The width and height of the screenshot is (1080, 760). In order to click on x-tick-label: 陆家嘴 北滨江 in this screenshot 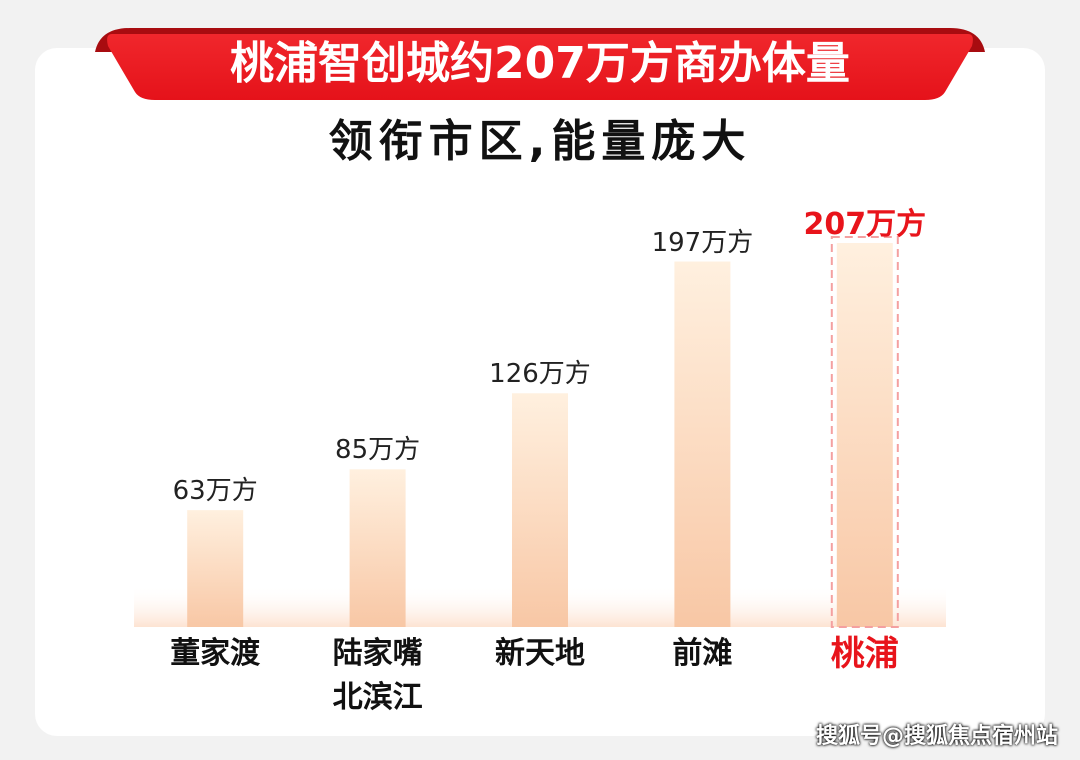, I will do `click(377, 675)`.